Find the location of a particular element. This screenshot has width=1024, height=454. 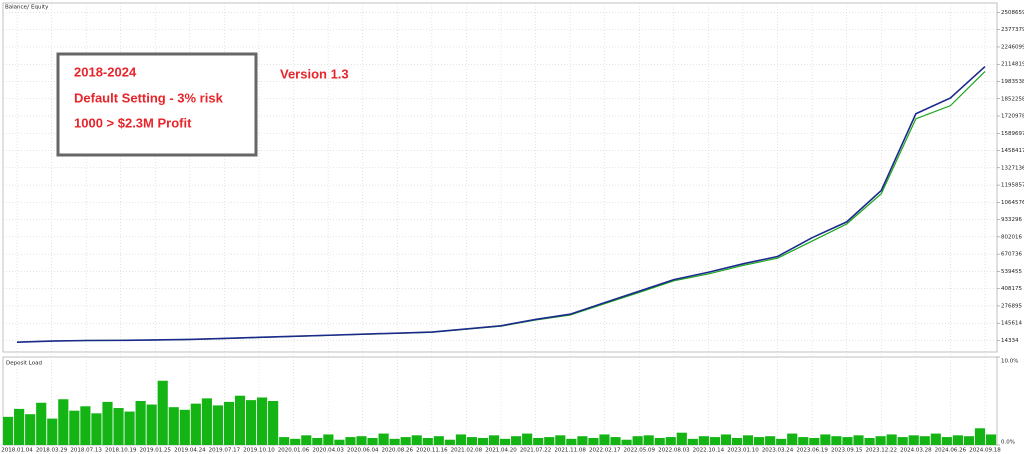

y-tick-label: 14334 is located at coordinates (1010, 341).